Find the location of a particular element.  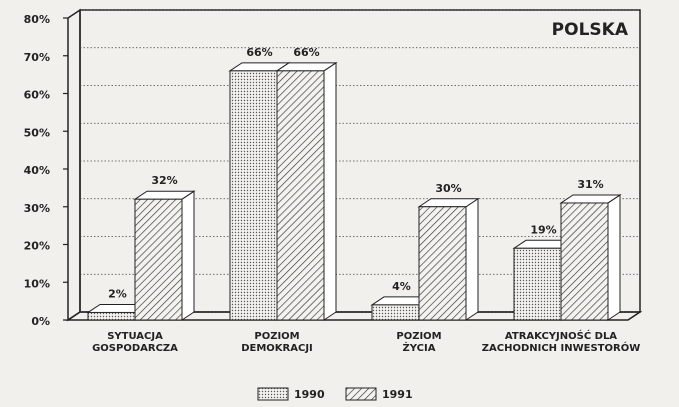

y-tick-label: 40% is located at coordinates (37, 170).